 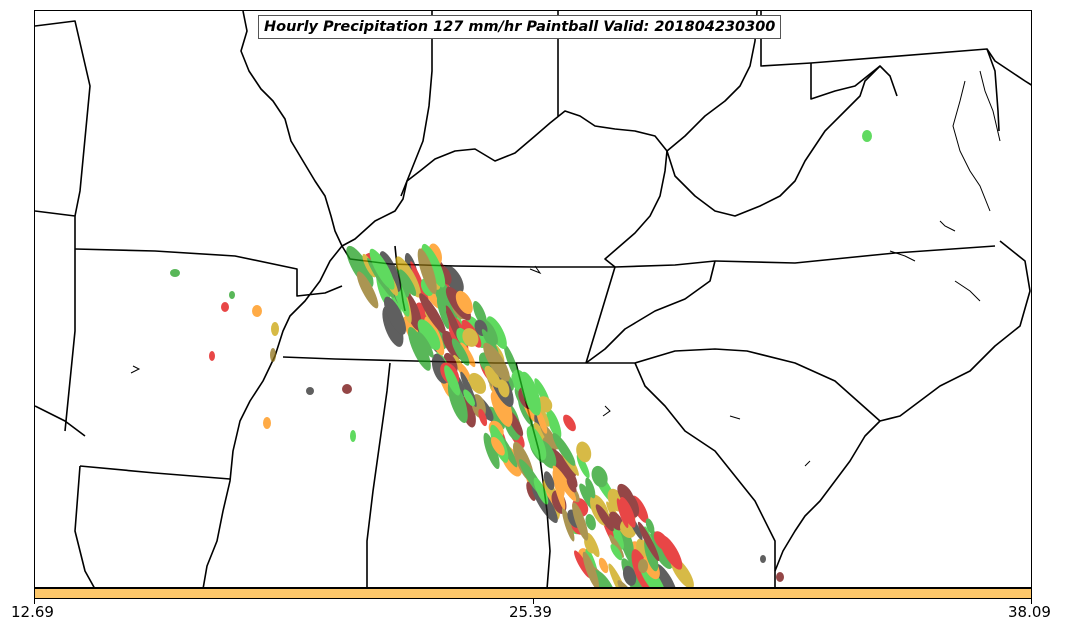 What do you see at coordinates (1008, 67) in the screenshot?
I see `border-delaware` at bounding box center [1008, 67].